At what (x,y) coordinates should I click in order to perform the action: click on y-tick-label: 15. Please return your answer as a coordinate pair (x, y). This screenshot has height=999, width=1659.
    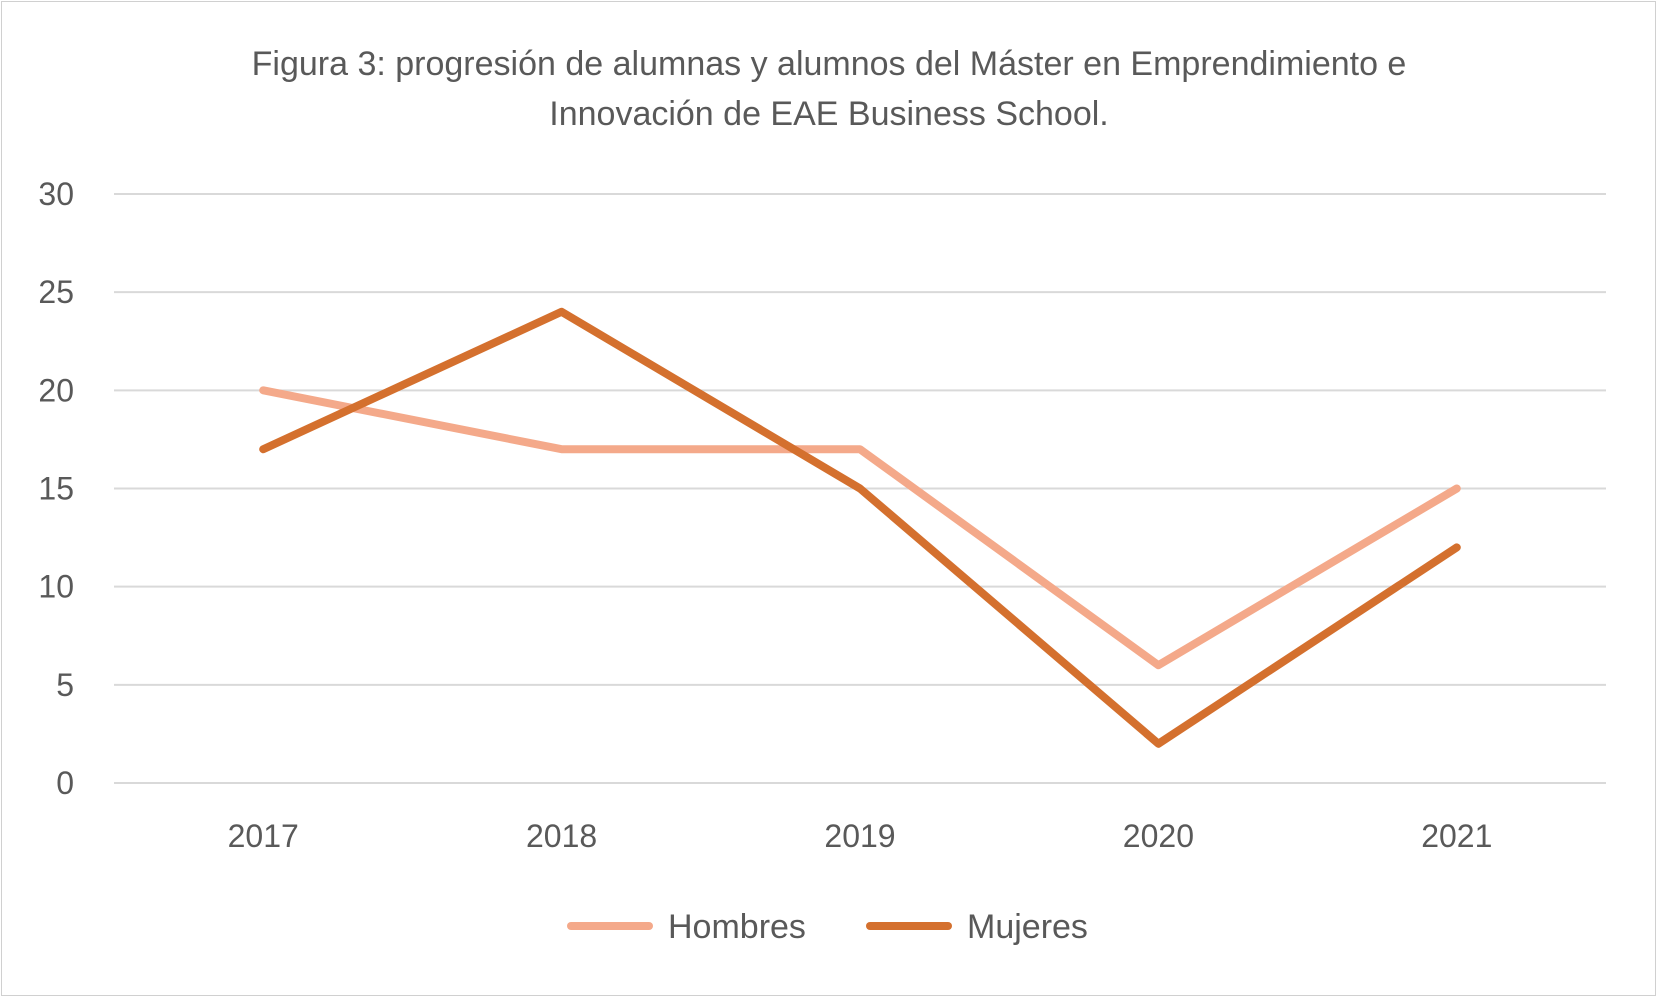
    Looking at the image, I should click on (56, 489).